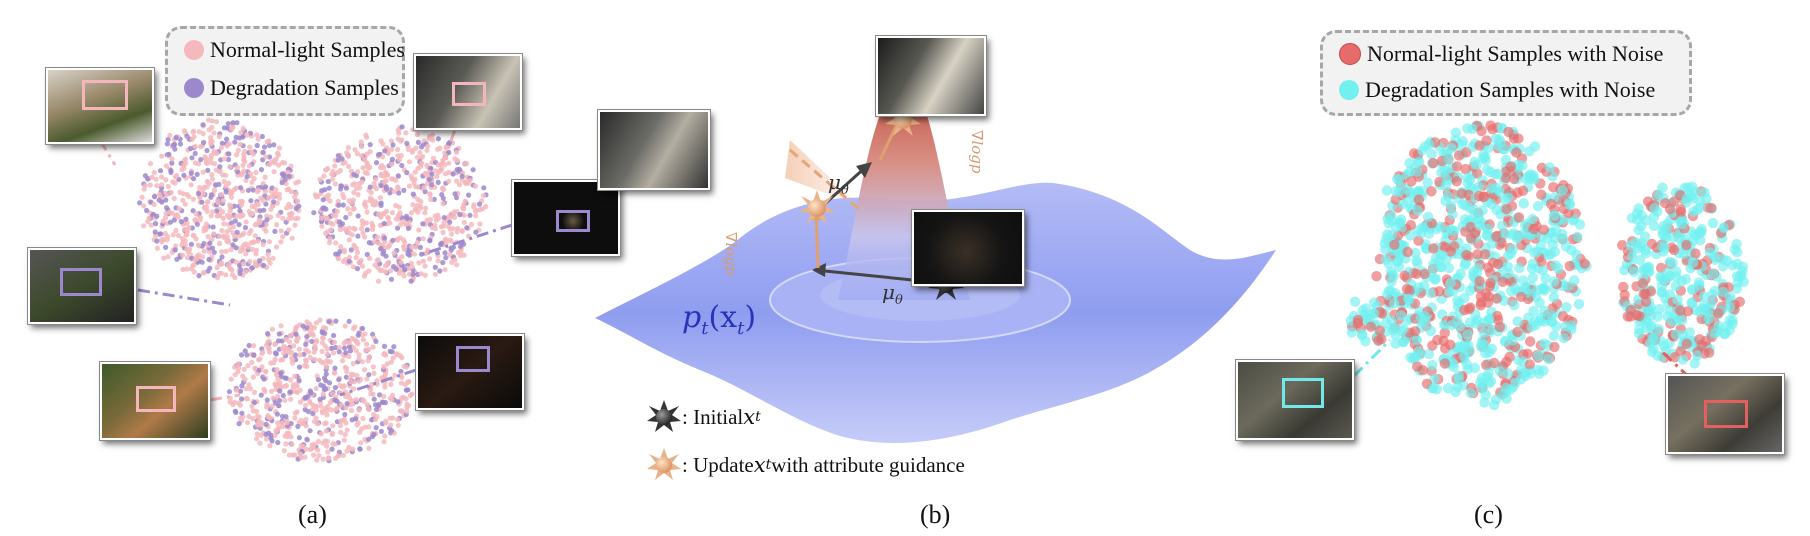 The image size is (1810, 536). I want to click on thumb-dog-dark, so click(470, 372).